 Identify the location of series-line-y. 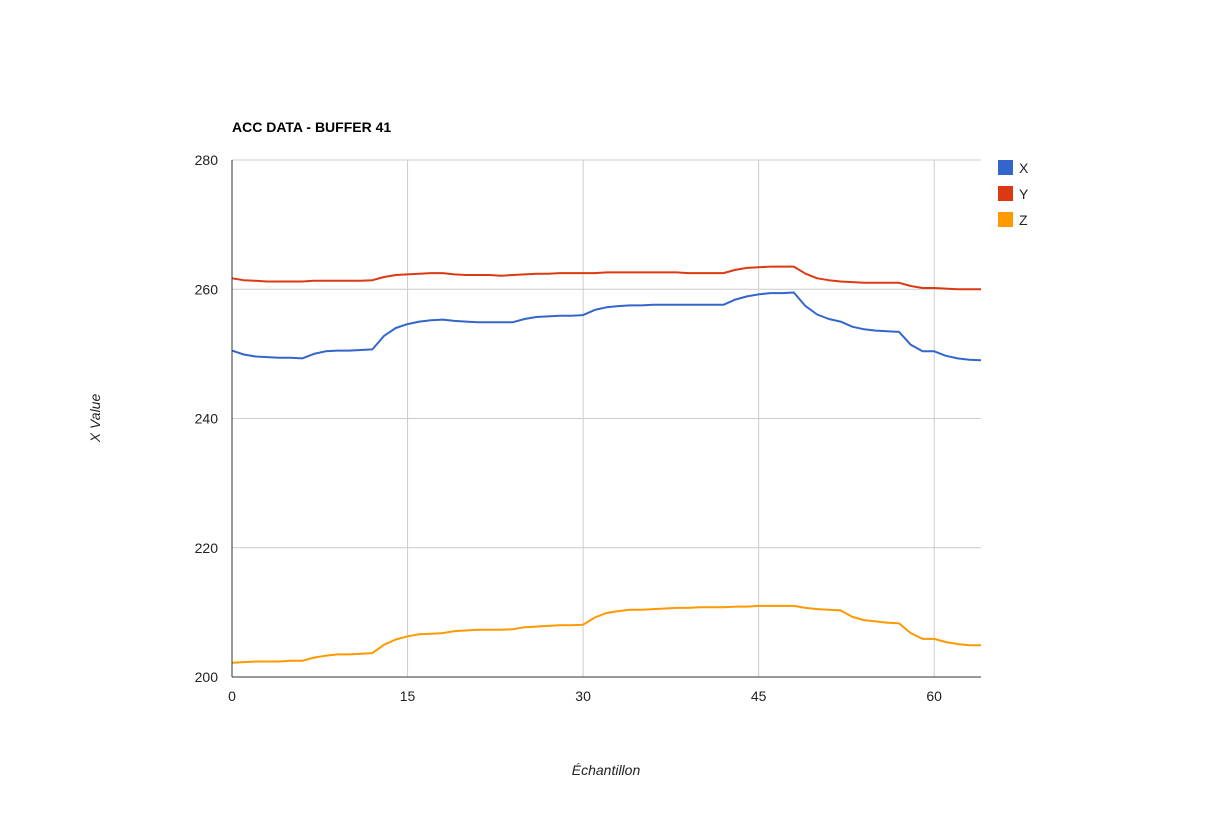
(606, 278).